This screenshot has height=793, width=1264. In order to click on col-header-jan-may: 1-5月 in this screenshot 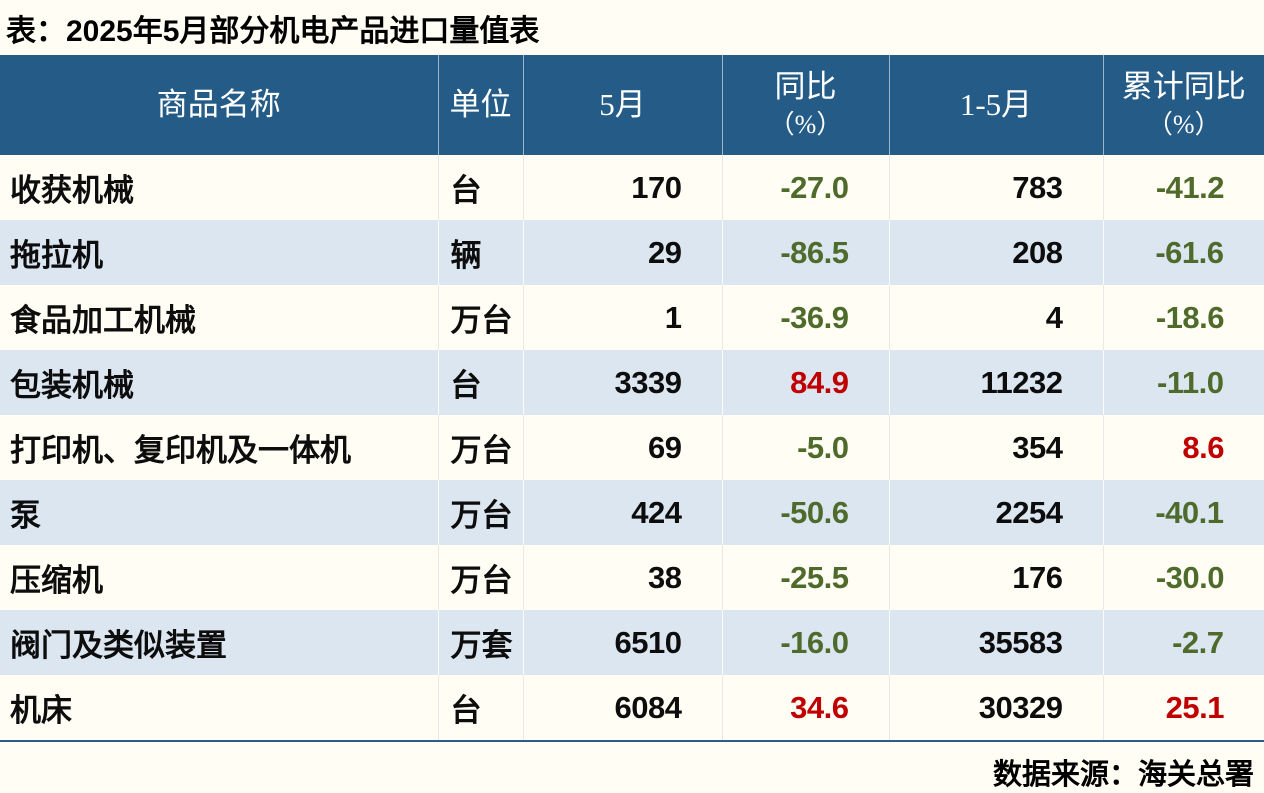, I will do `click(996, 105)`.